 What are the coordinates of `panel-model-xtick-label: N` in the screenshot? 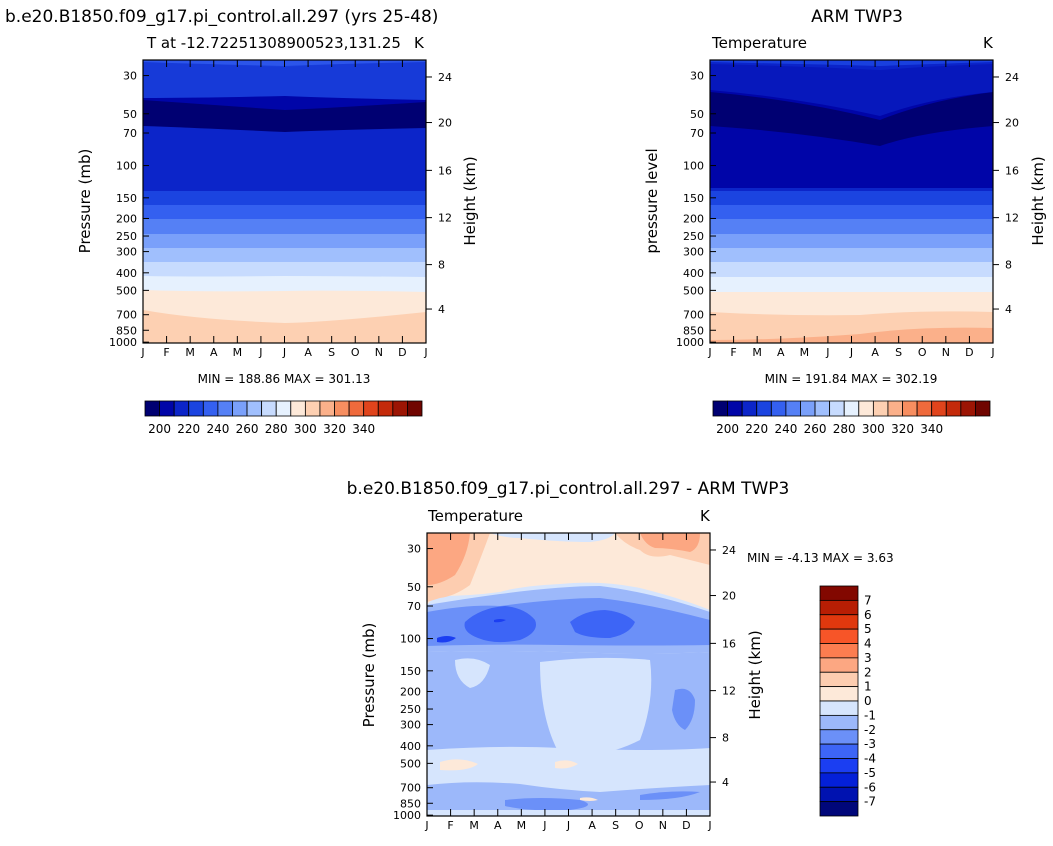 It's located at (379, 352).